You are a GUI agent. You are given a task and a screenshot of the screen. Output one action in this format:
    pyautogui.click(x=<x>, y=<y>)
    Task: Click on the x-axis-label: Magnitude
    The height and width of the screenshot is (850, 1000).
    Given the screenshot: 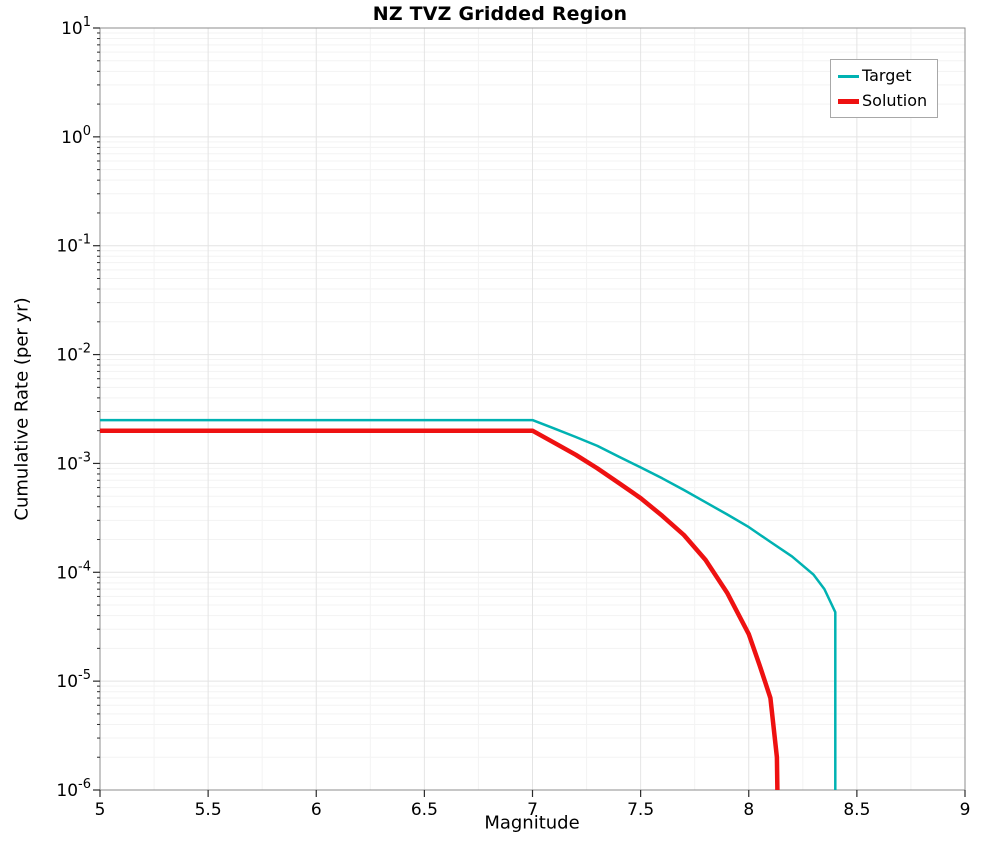 What is the action you would take?
    pyautogui.click(x=532, y=823)
    